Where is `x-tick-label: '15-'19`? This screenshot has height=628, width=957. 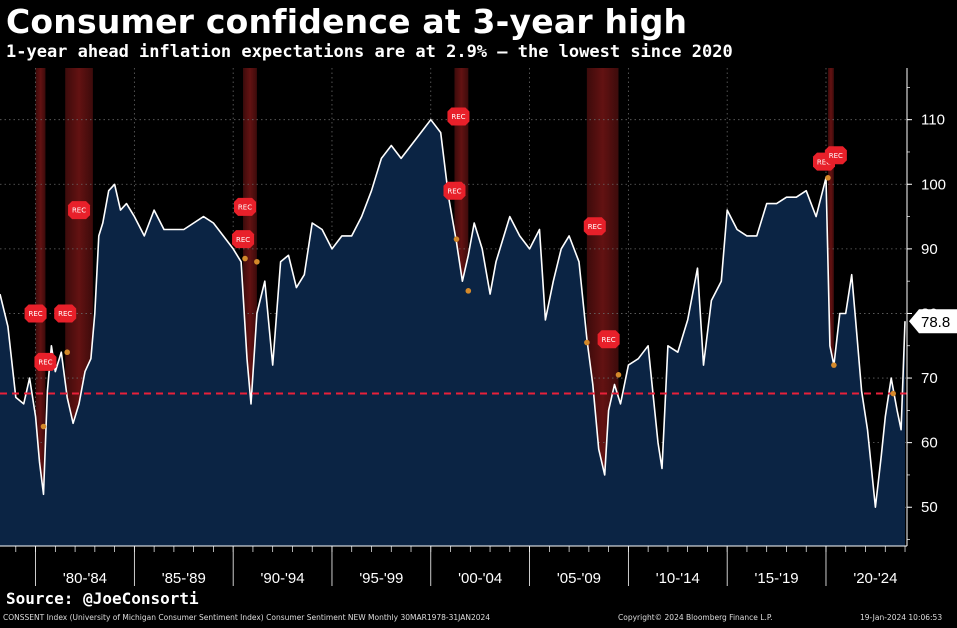 x-tick-label: '15-'19 is located at coordinates (777, 578).